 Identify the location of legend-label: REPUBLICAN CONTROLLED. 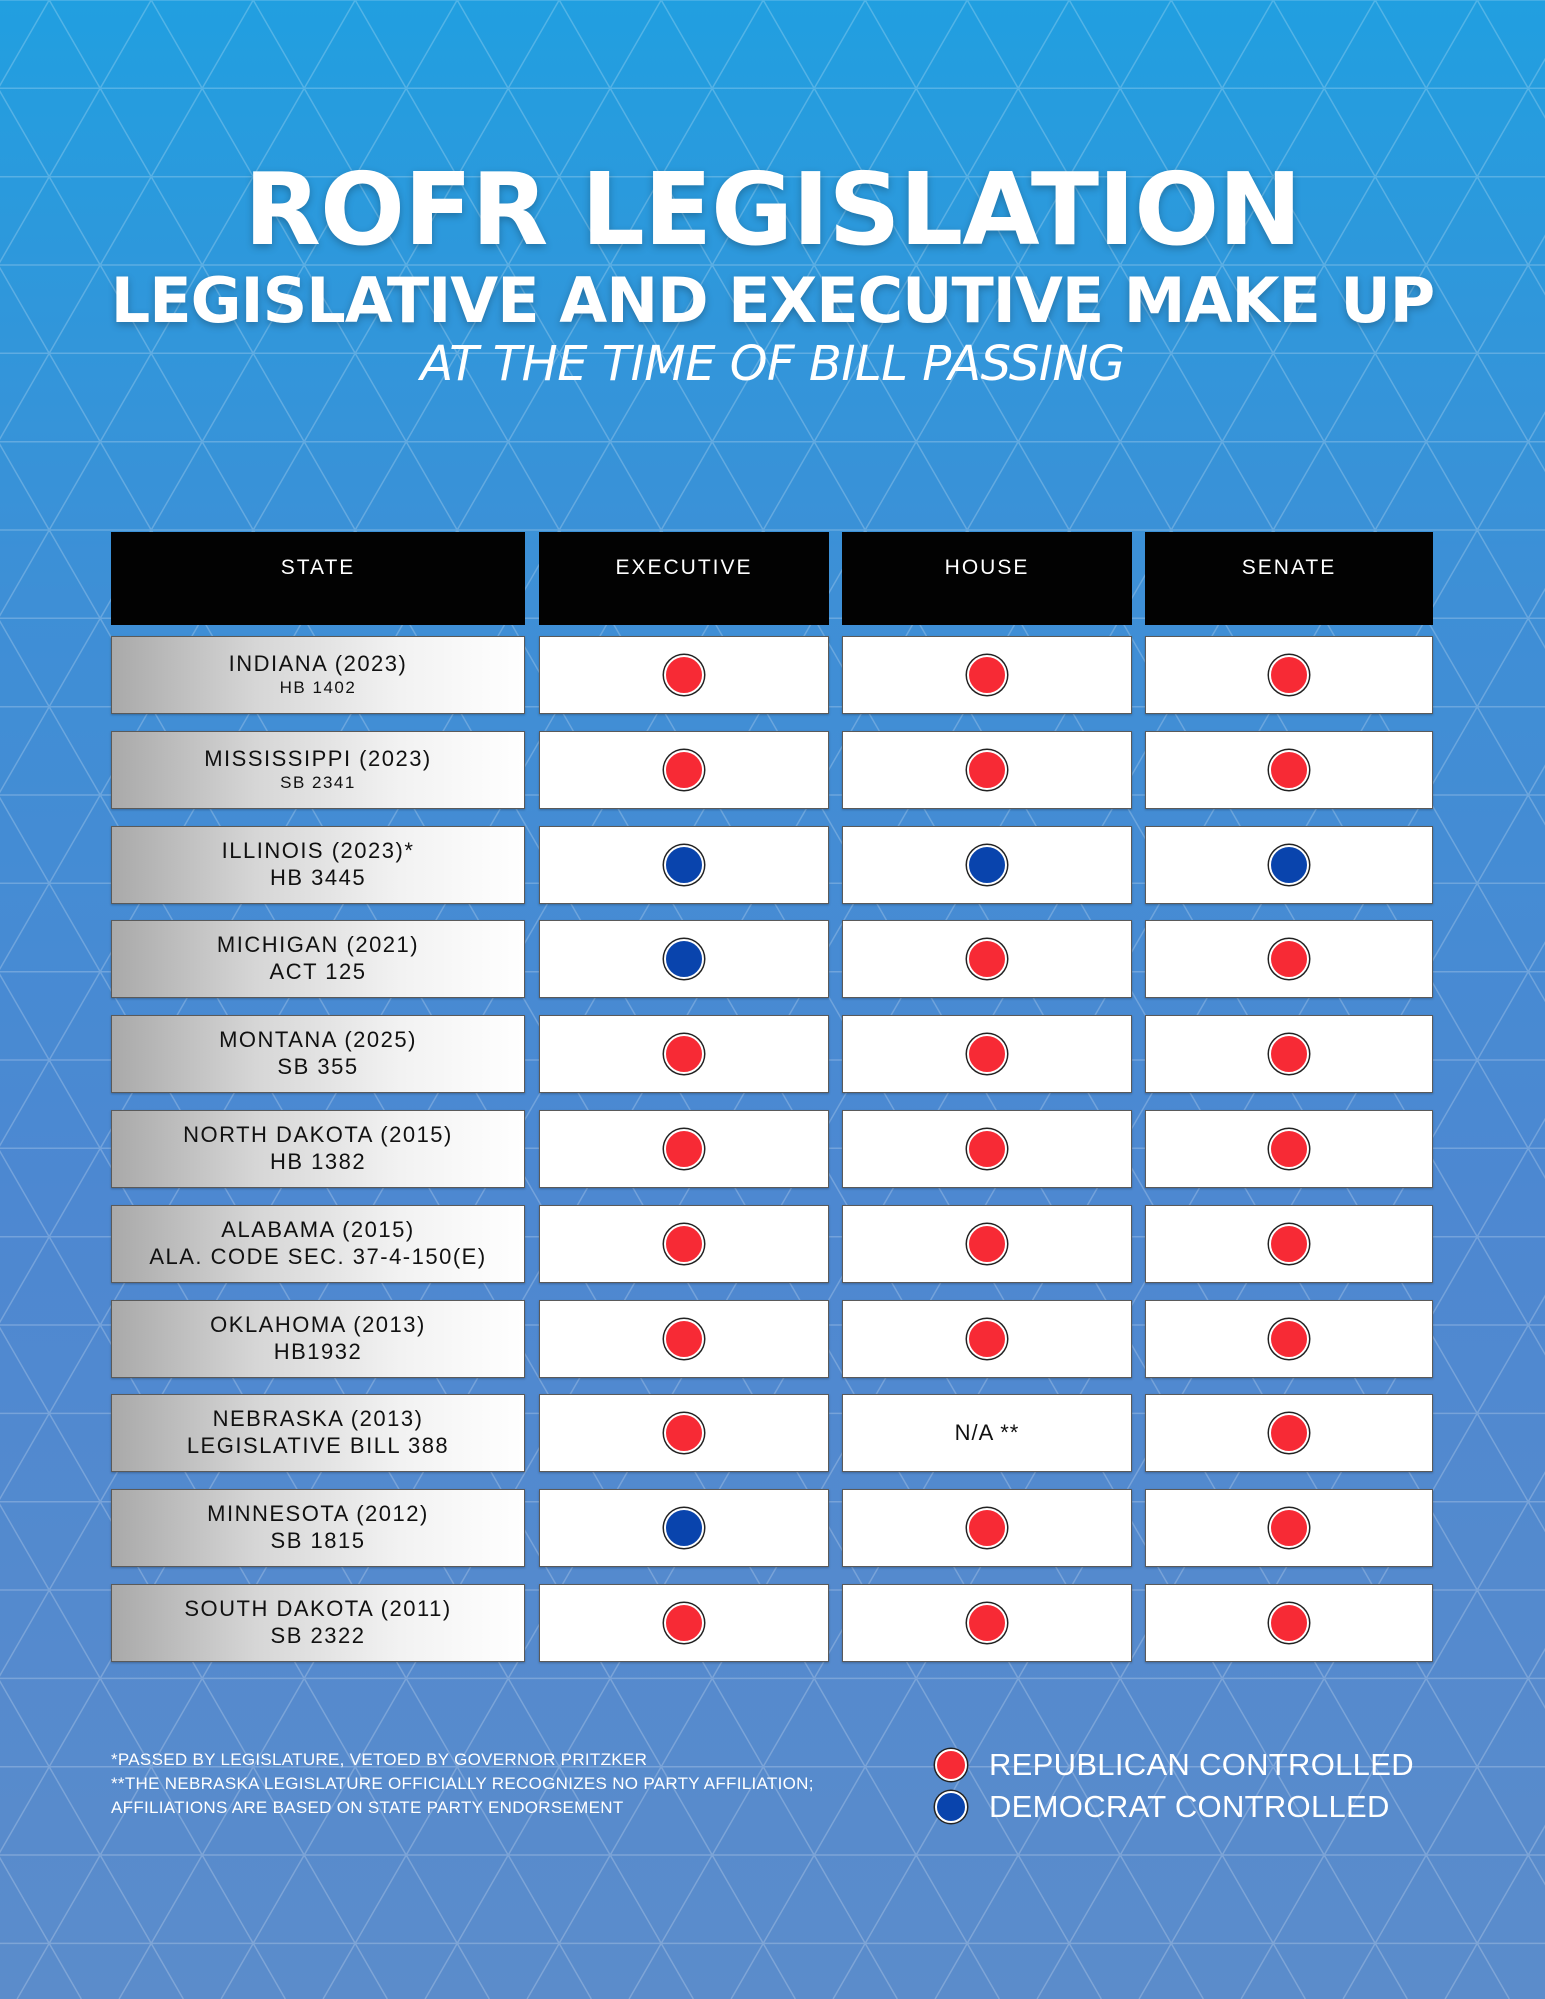
(1201, 1764).